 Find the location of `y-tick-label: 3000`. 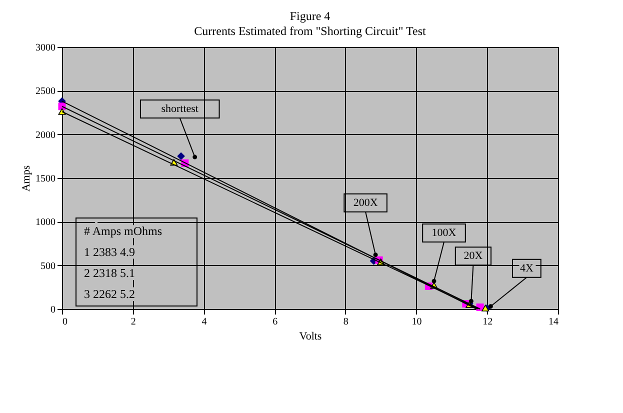

y-tick-label: 3000 is located at coordinates (46, 48).